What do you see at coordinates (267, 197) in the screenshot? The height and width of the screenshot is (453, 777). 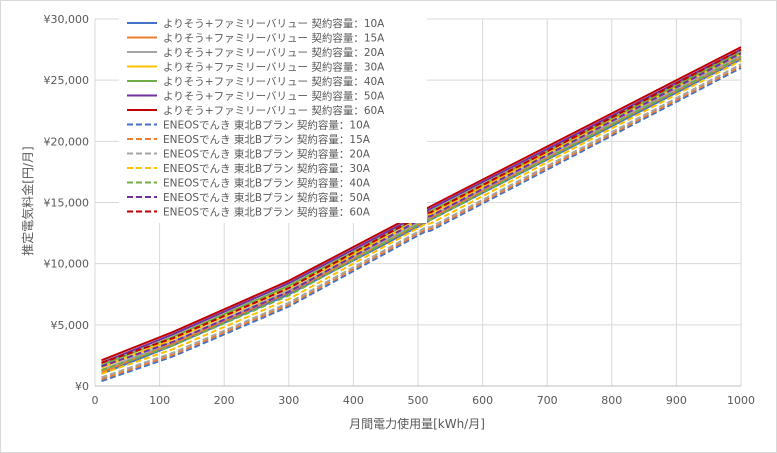 I see `legend-label: ENEOSでんき 東北Bプラン 契約容量：50A` at bounding box center [267, 197].